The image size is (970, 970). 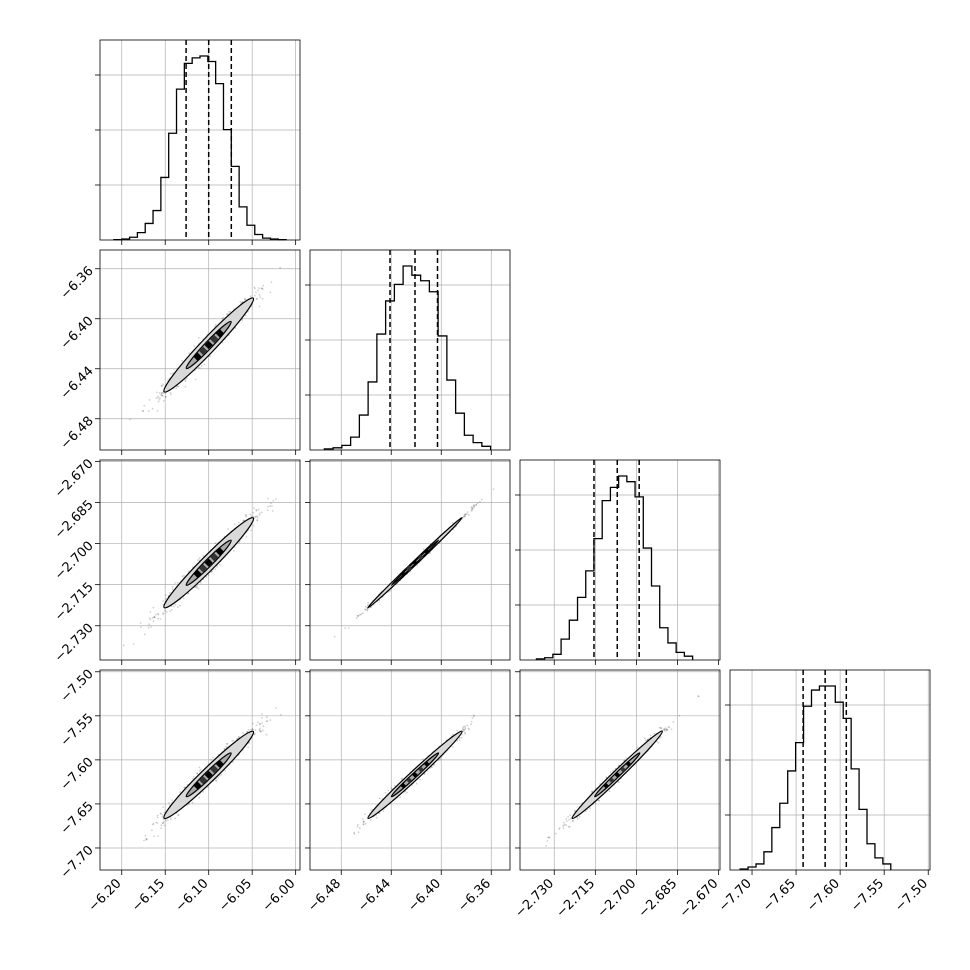 I want to click on y-tick-label: −2.685, so click(x=74, y=520).